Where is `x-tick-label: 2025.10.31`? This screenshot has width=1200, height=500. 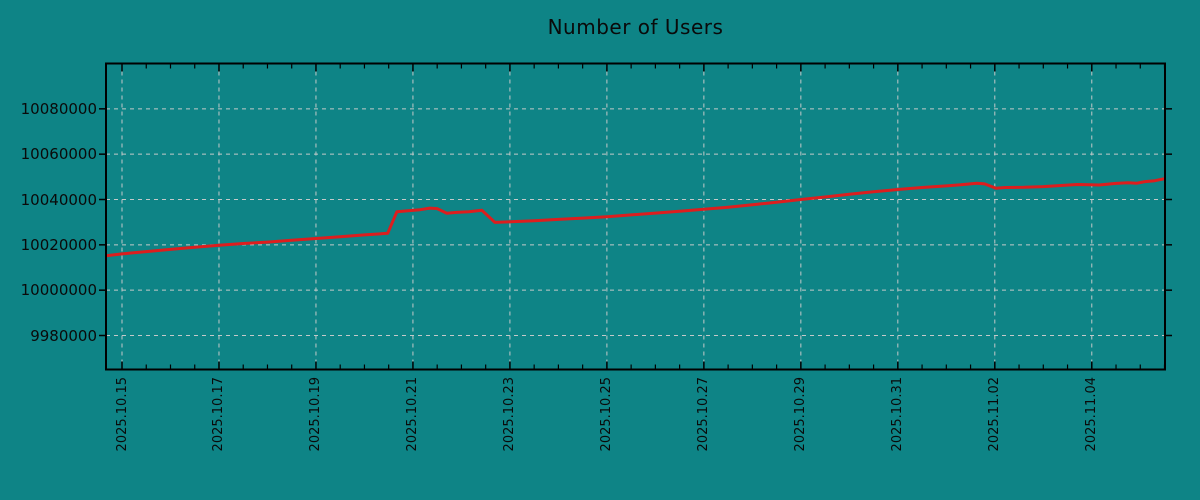 x-tick-label: 2025.10.31 is located at coordinates (898, 414).